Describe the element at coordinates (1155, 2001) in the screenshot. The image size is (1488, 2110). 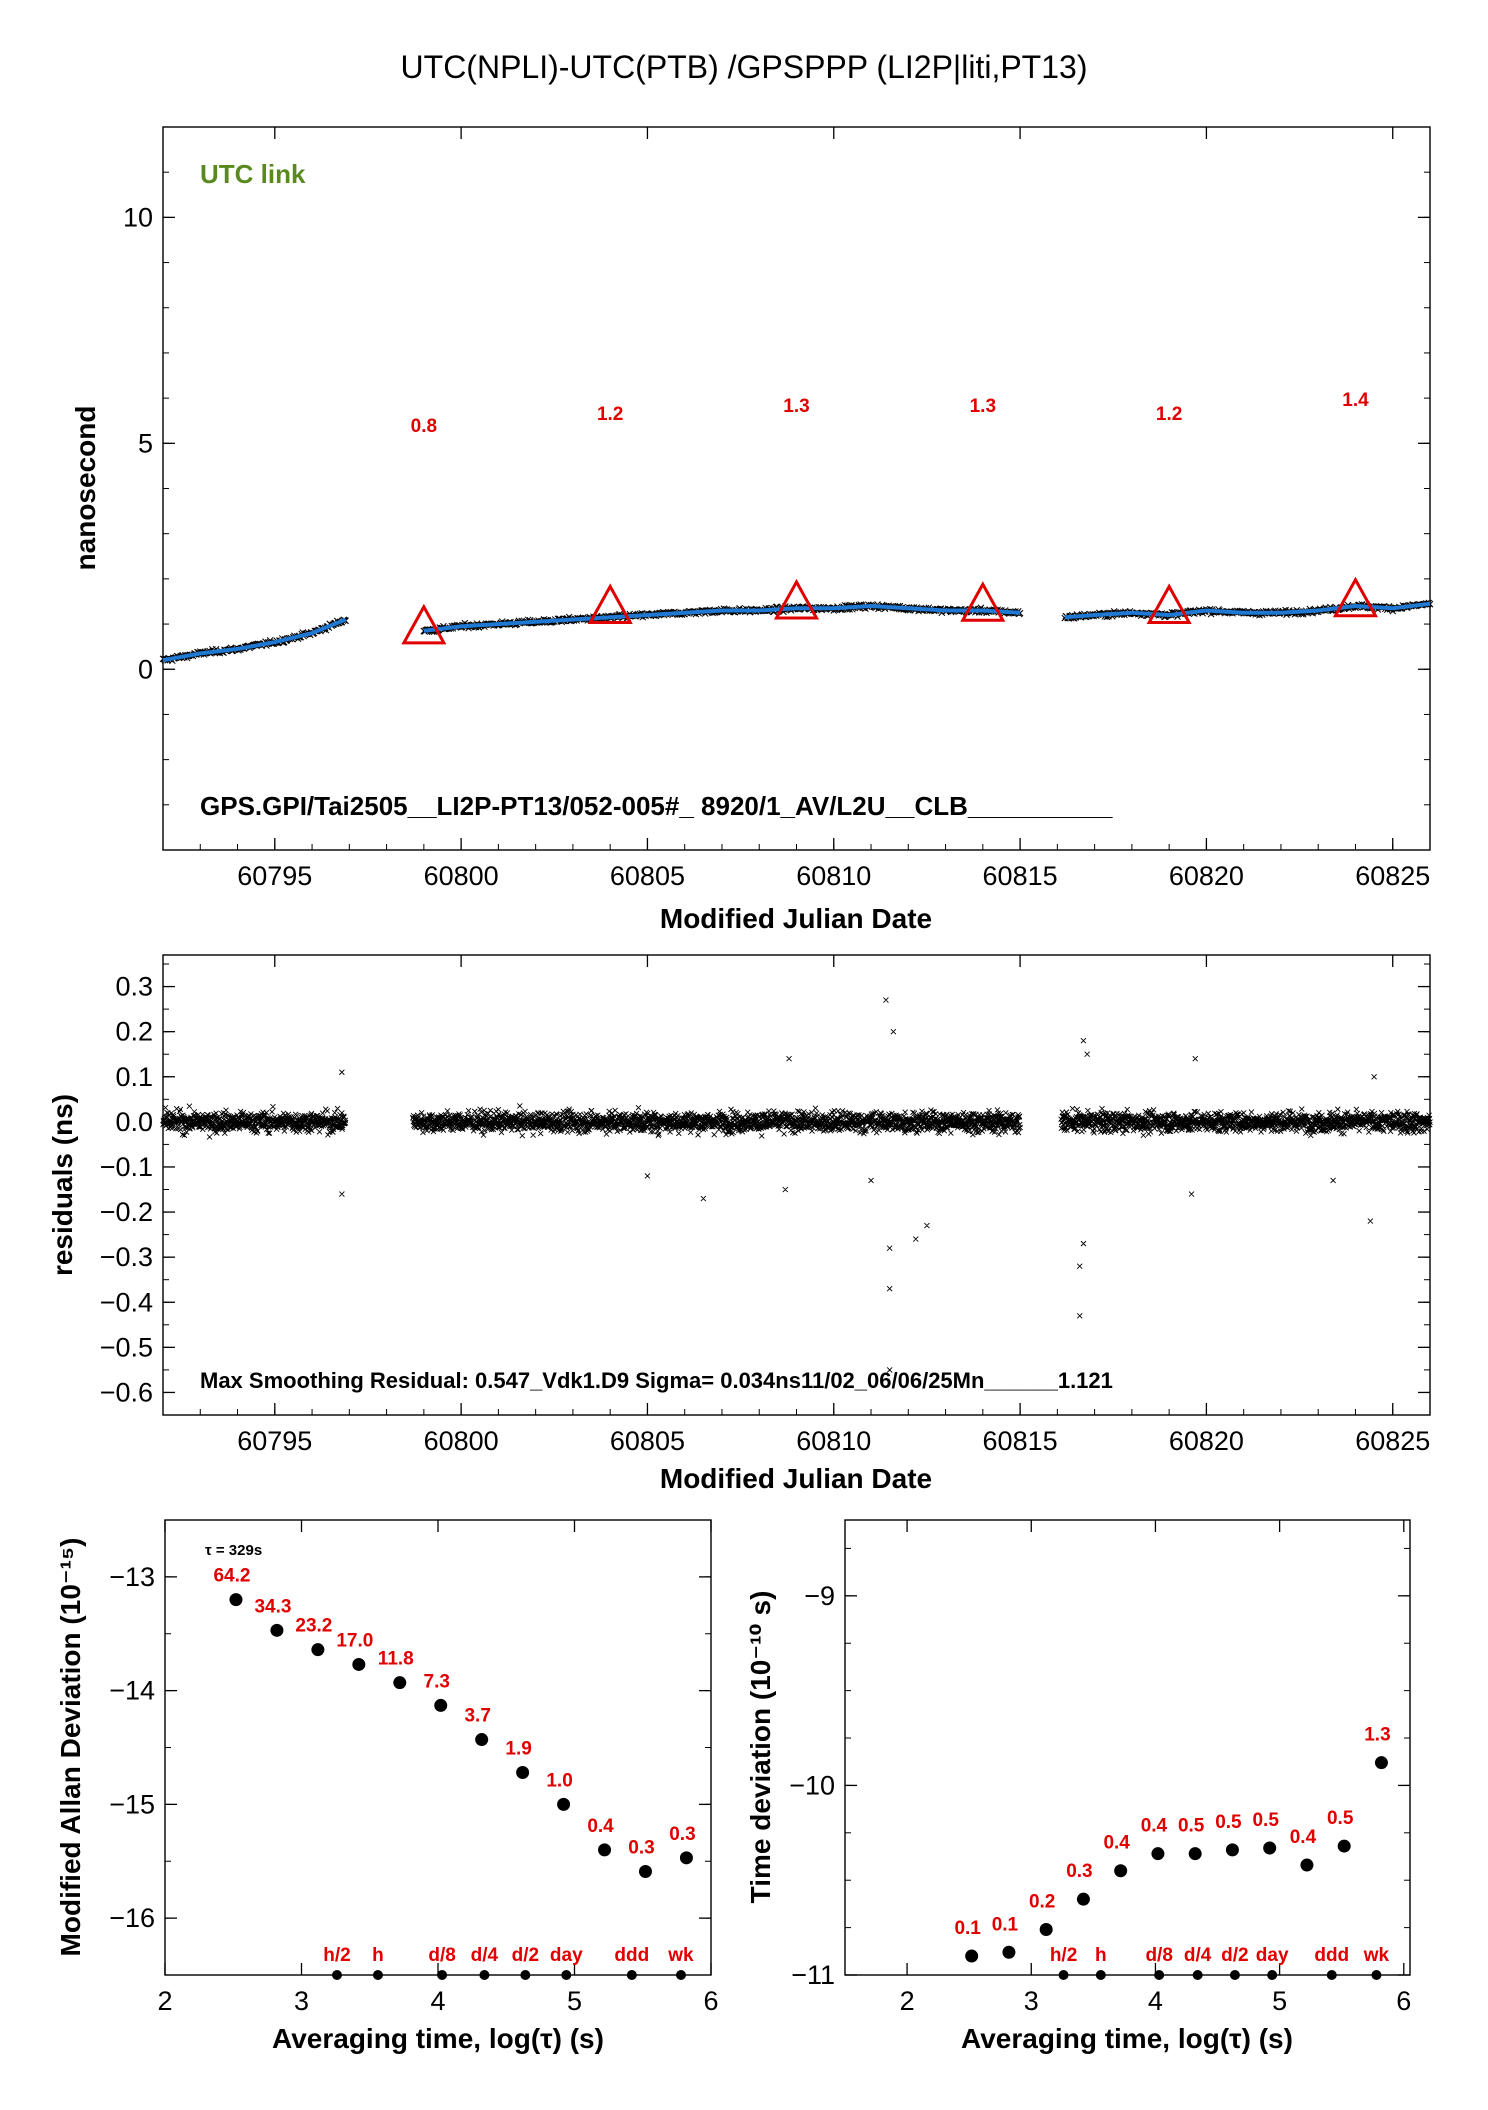
I see `x-tick-label: 4` at that location.